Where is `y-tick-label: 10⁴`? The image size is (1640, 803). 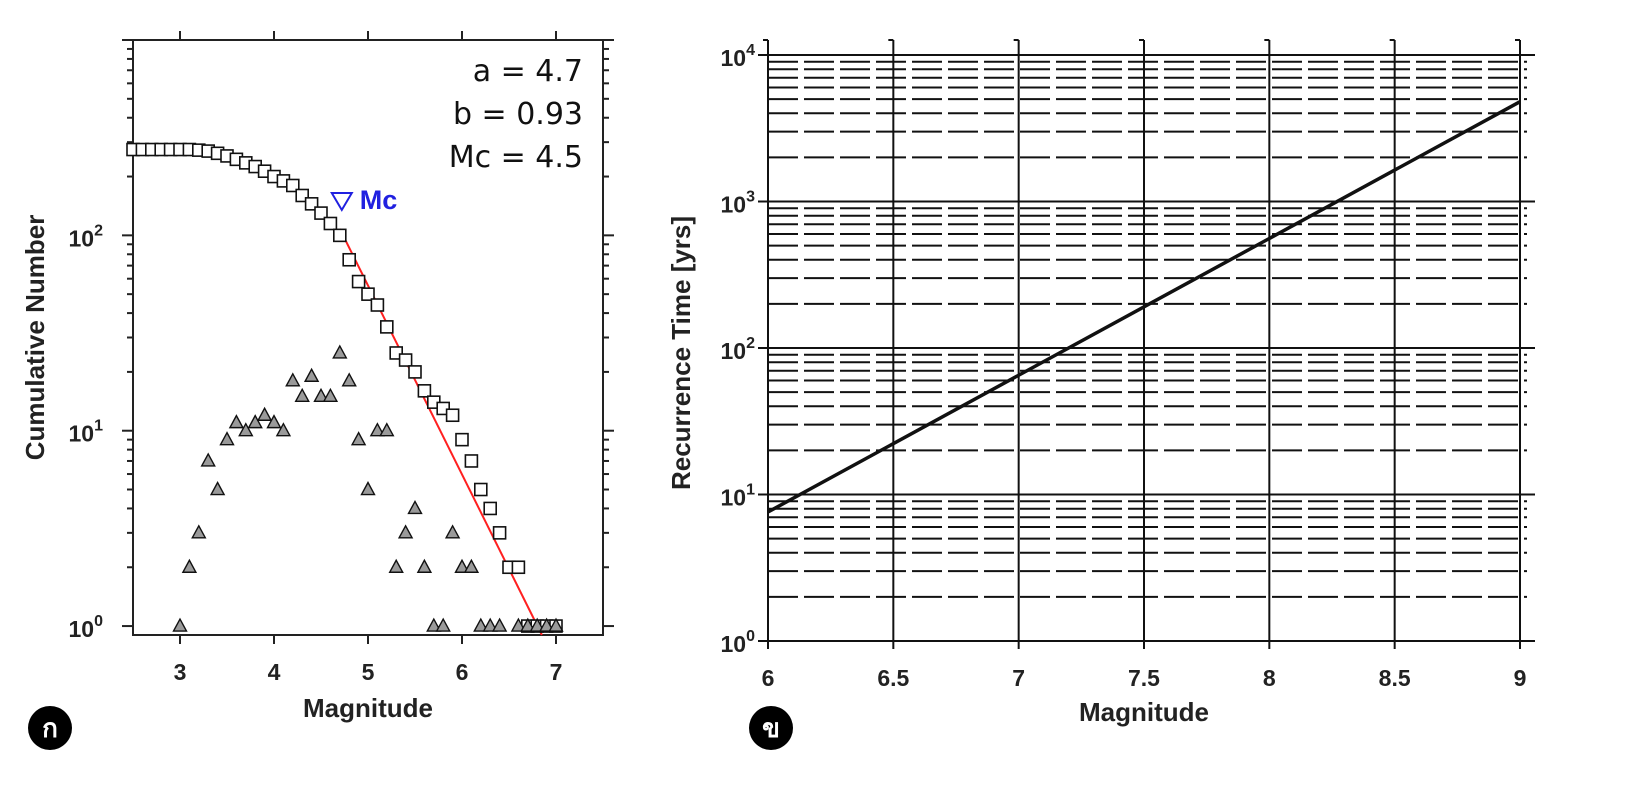
y-tick-label: 10⁴ is located at coordinates (738, 56).